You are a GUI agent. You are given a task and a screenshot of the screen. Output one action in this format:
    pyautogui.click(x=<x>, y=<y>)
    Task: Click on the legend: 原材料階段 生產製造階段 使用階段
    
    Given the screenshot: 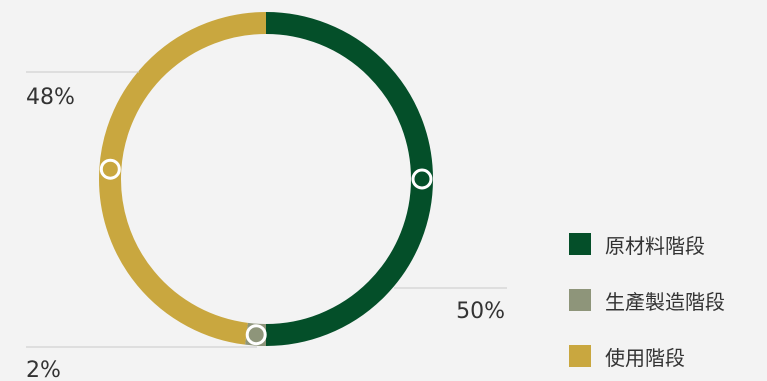 What is the action you would take?
    pyautogui.click(x=647, y=300)
    